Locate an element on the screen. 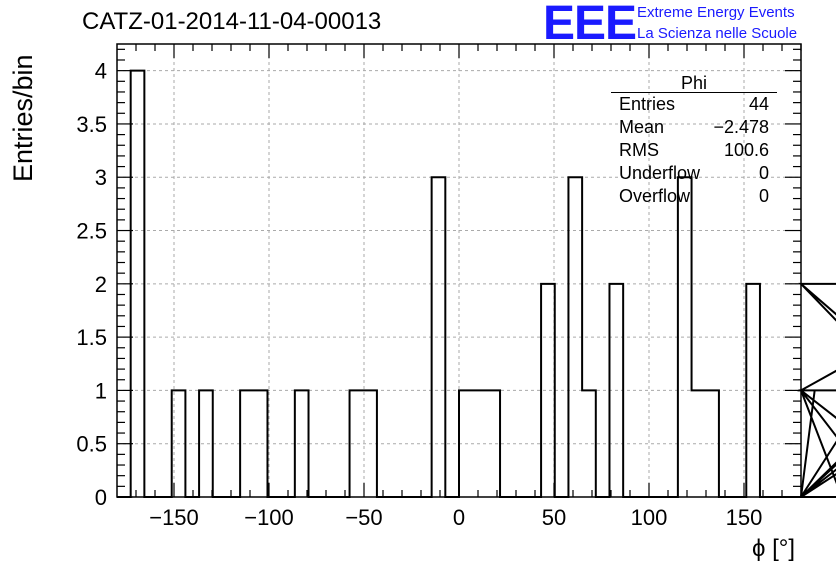 The width and height of the screenshot is (836, 572). stats-row-entries: Entries 44 is located at coordinates (694, 104).